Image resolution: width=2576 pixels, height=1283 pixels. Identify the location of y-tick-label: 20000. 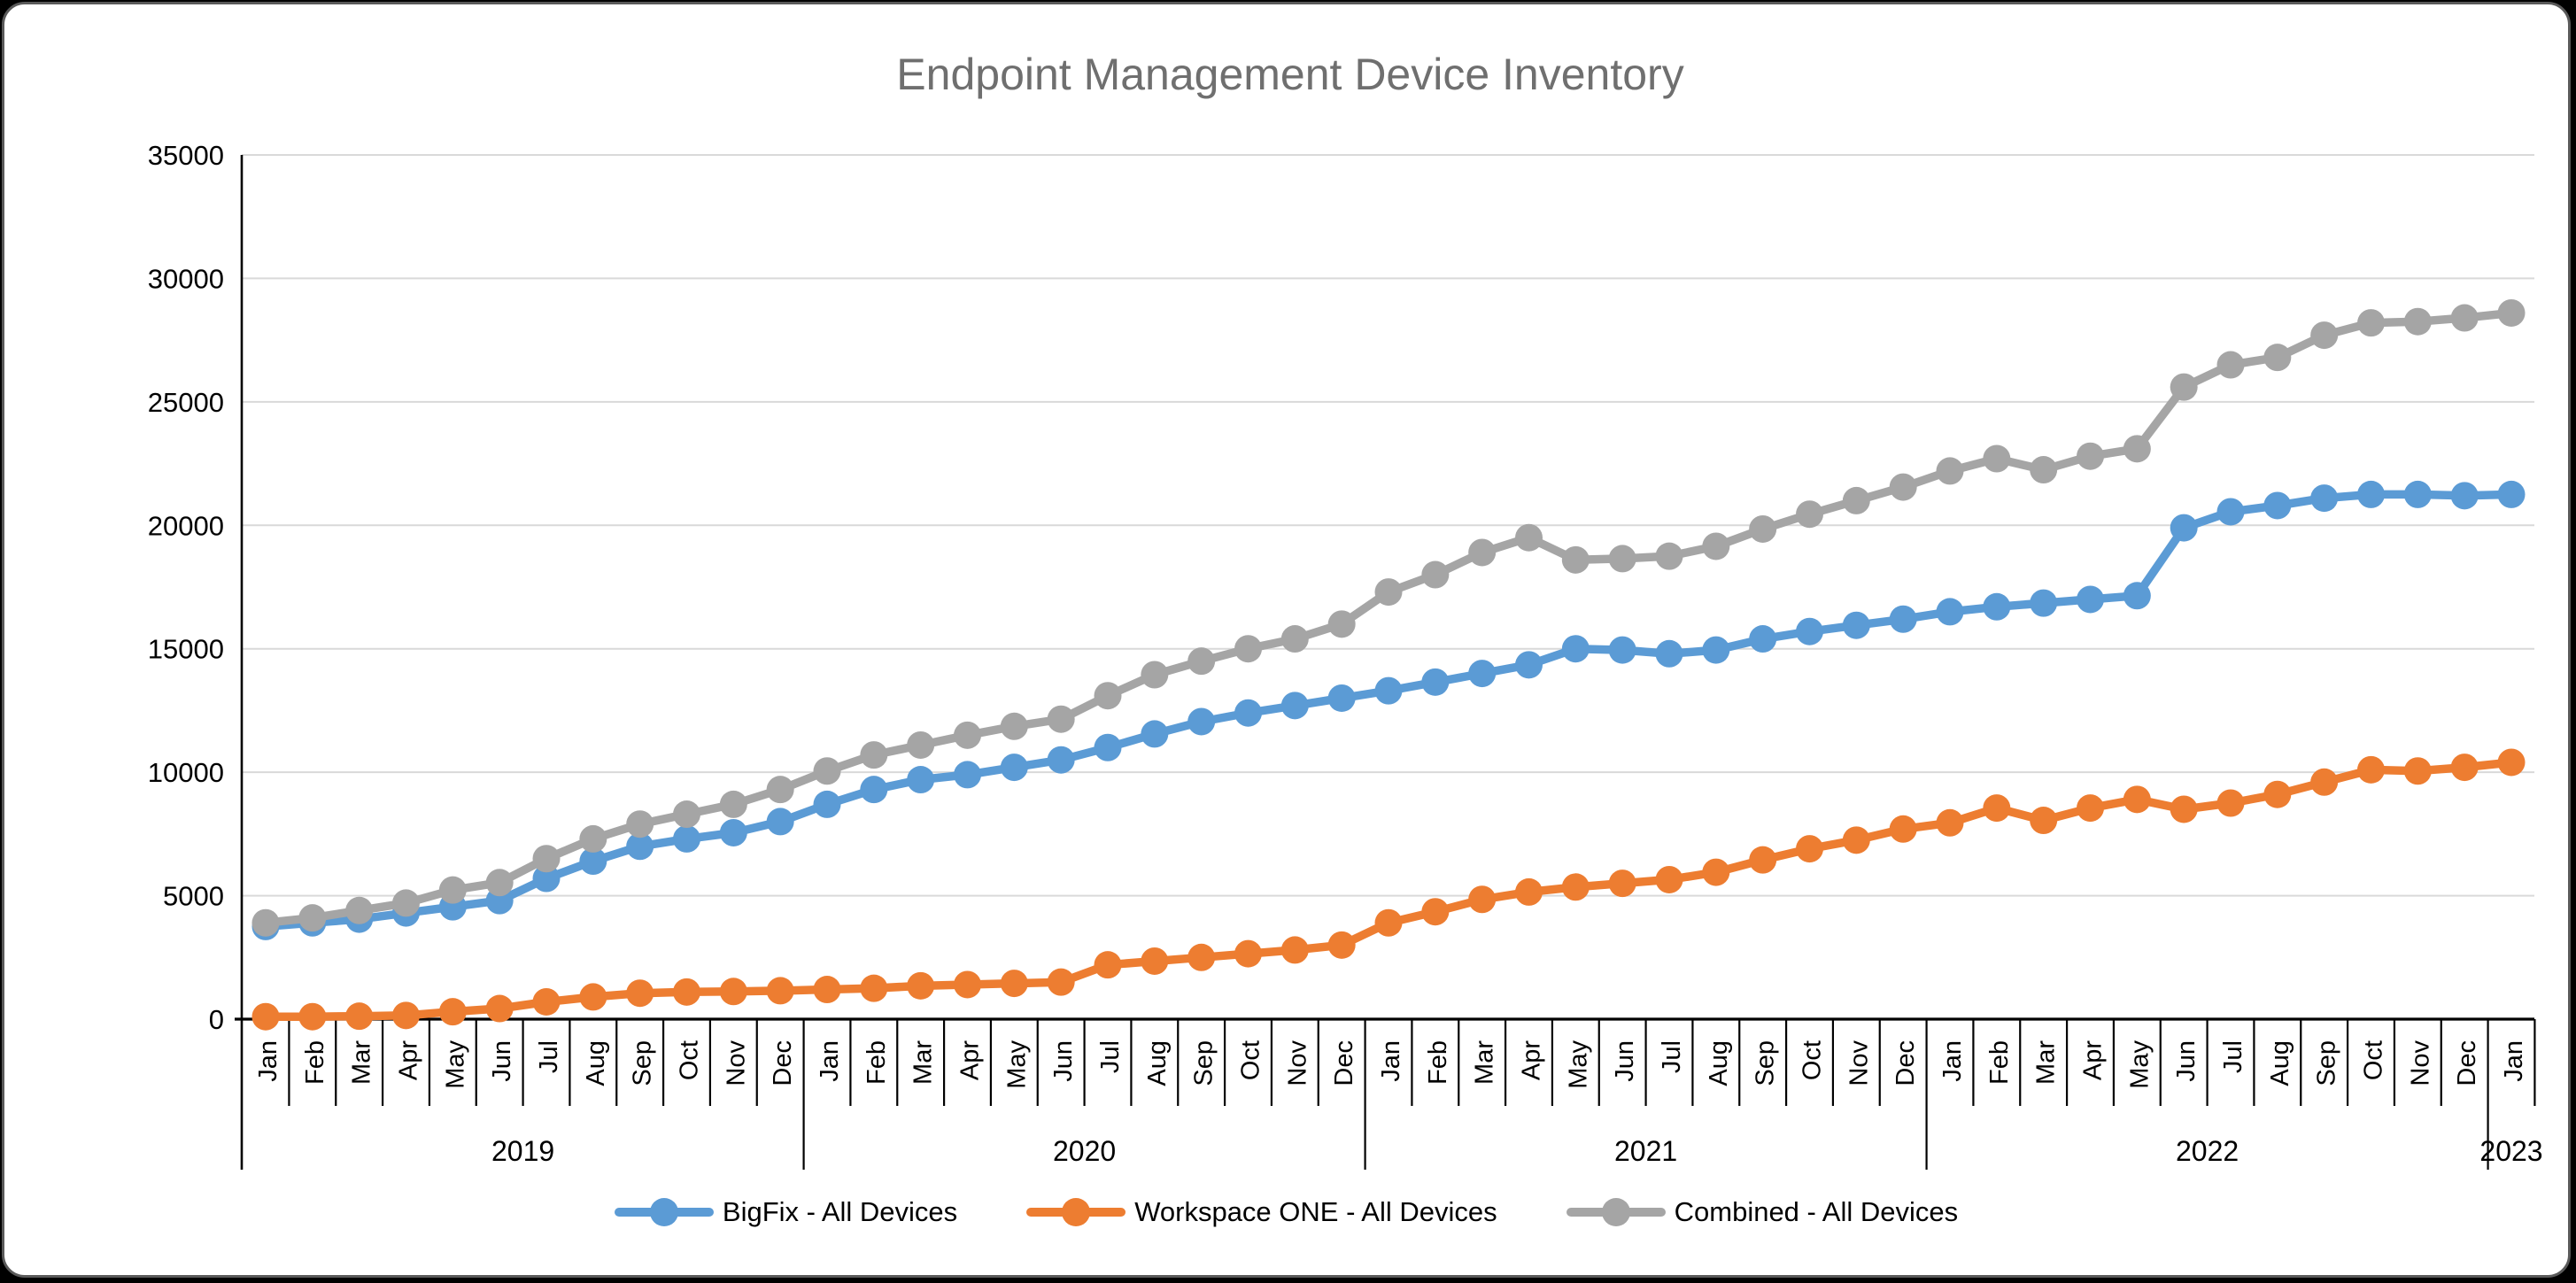
(186, 525).